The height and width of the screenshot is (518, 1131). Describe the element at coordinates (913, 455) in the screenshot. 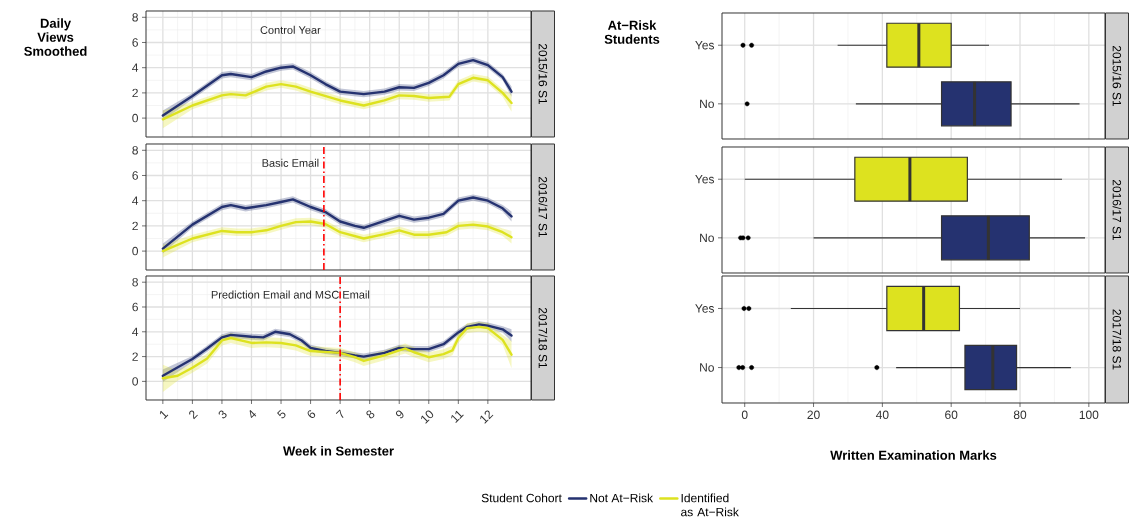

I see `x-axis-title: Written Examination Marks` at that location.